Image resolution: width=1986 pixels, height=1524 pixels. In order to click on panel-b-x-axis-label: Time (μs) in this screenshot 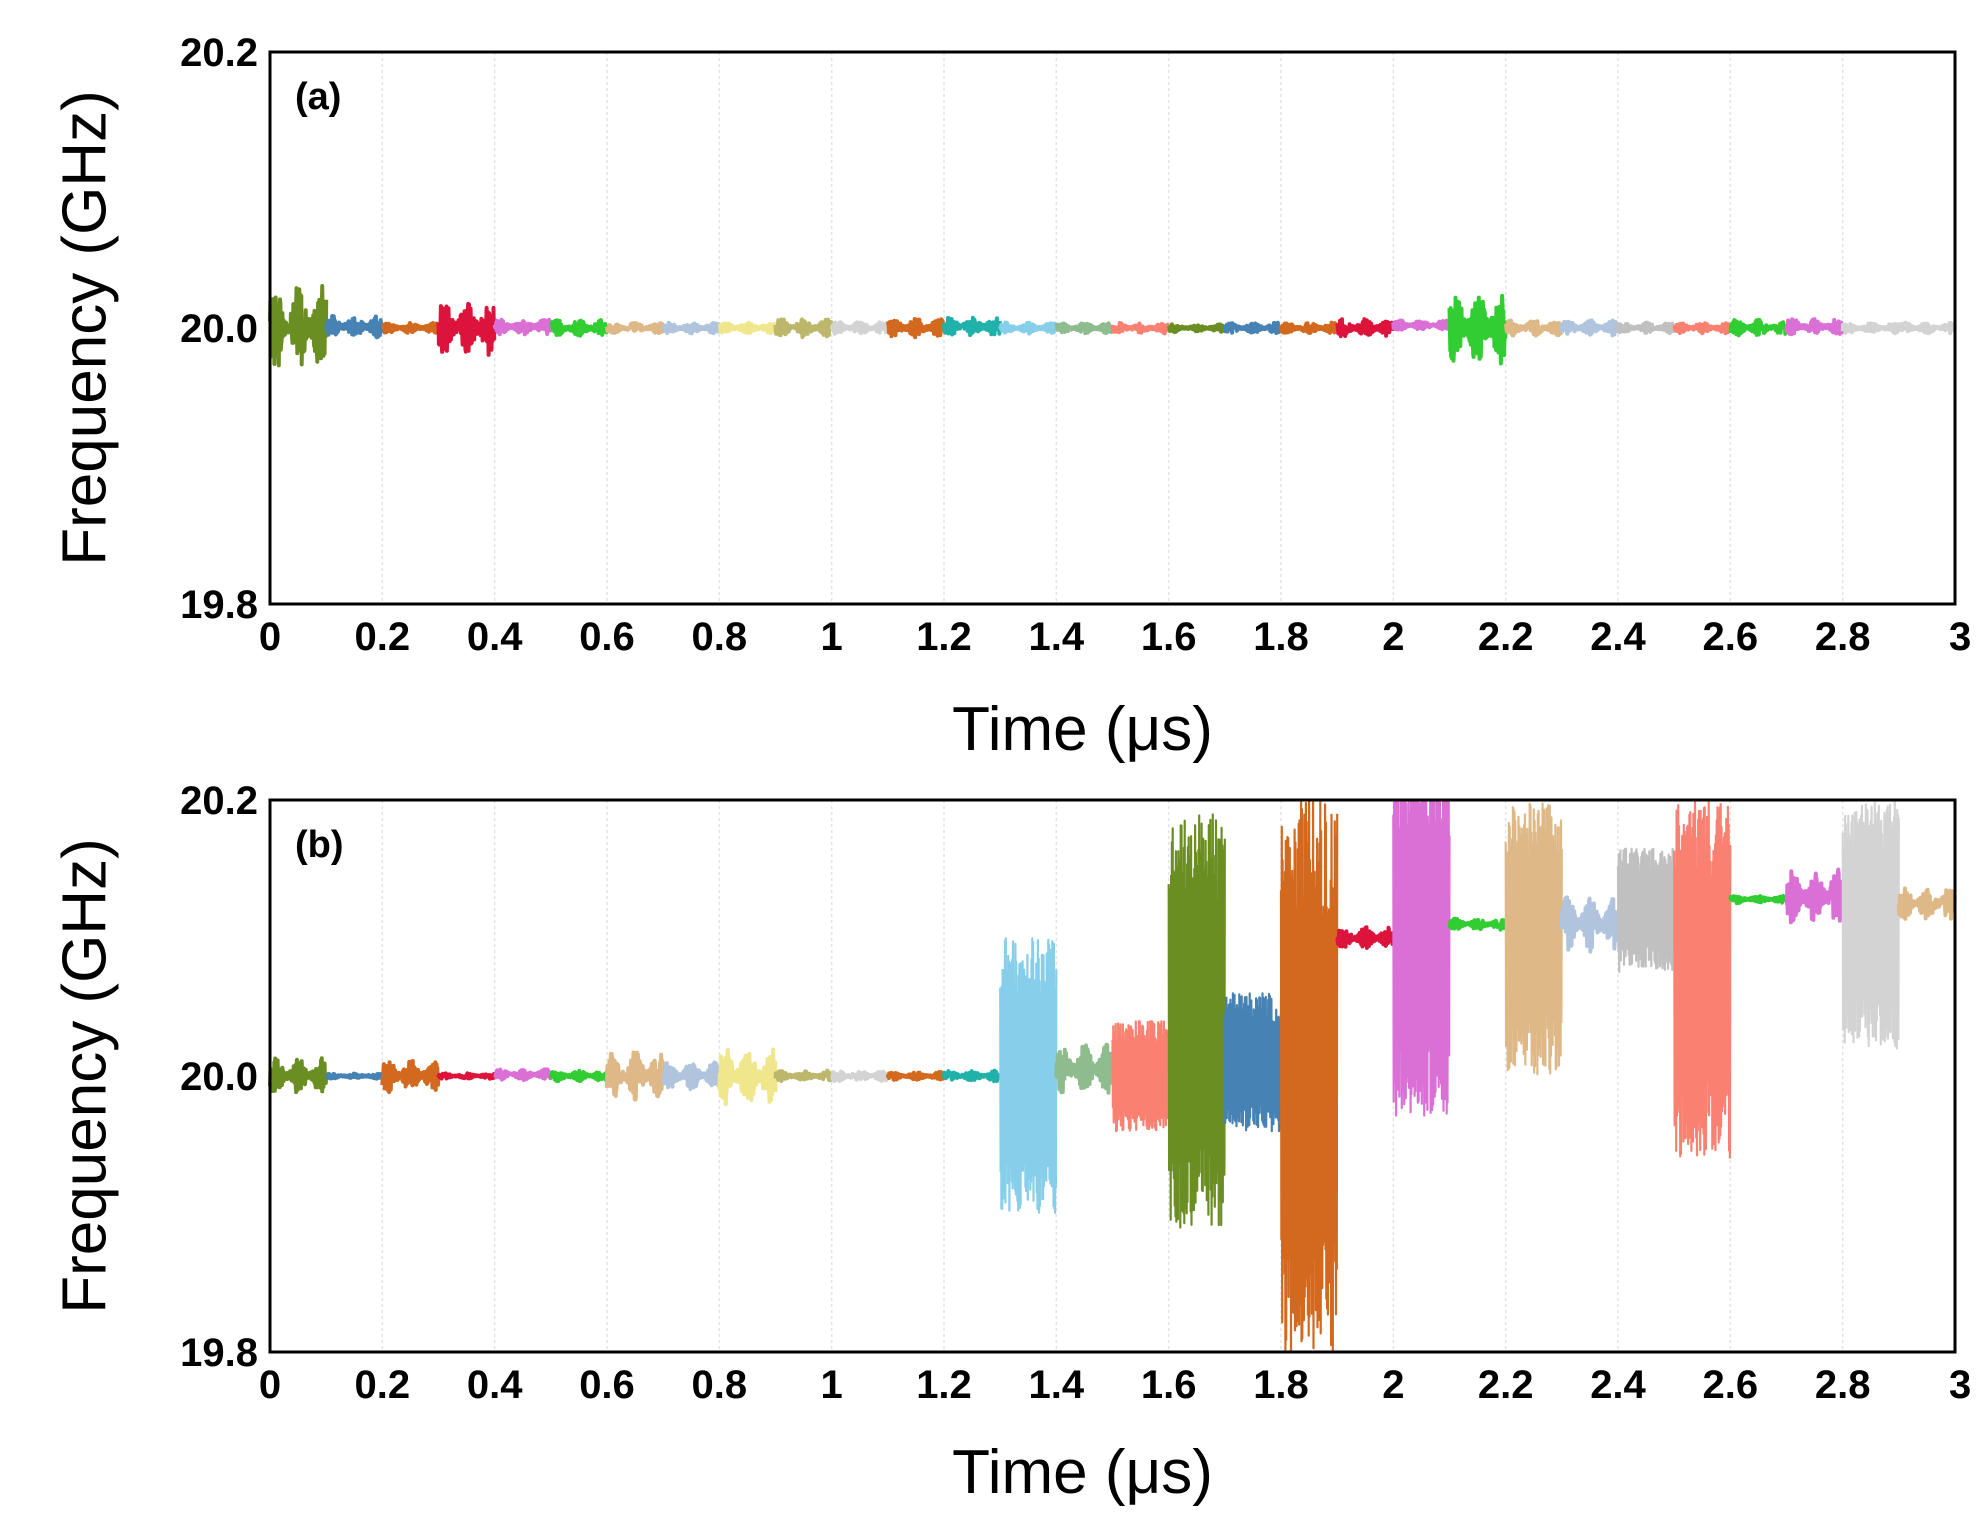, I will do `click(1082, 1472)`.